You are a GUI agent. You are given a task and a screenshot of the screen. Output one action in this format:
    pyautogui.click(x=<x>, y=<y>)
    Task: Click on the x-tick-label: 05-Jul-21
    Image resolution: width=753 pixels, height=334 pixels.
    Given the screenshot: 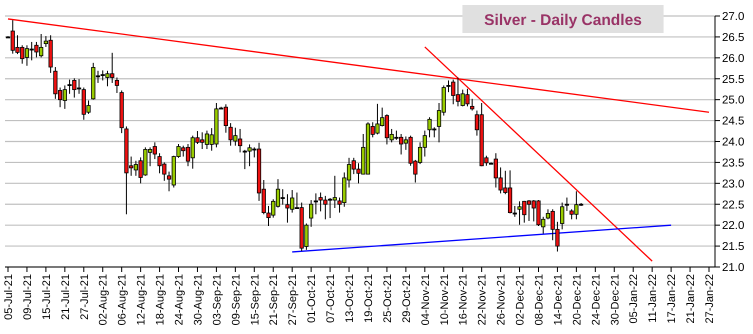 What is the action you would take?
    pyautogui.click(x=9, y=297)
    